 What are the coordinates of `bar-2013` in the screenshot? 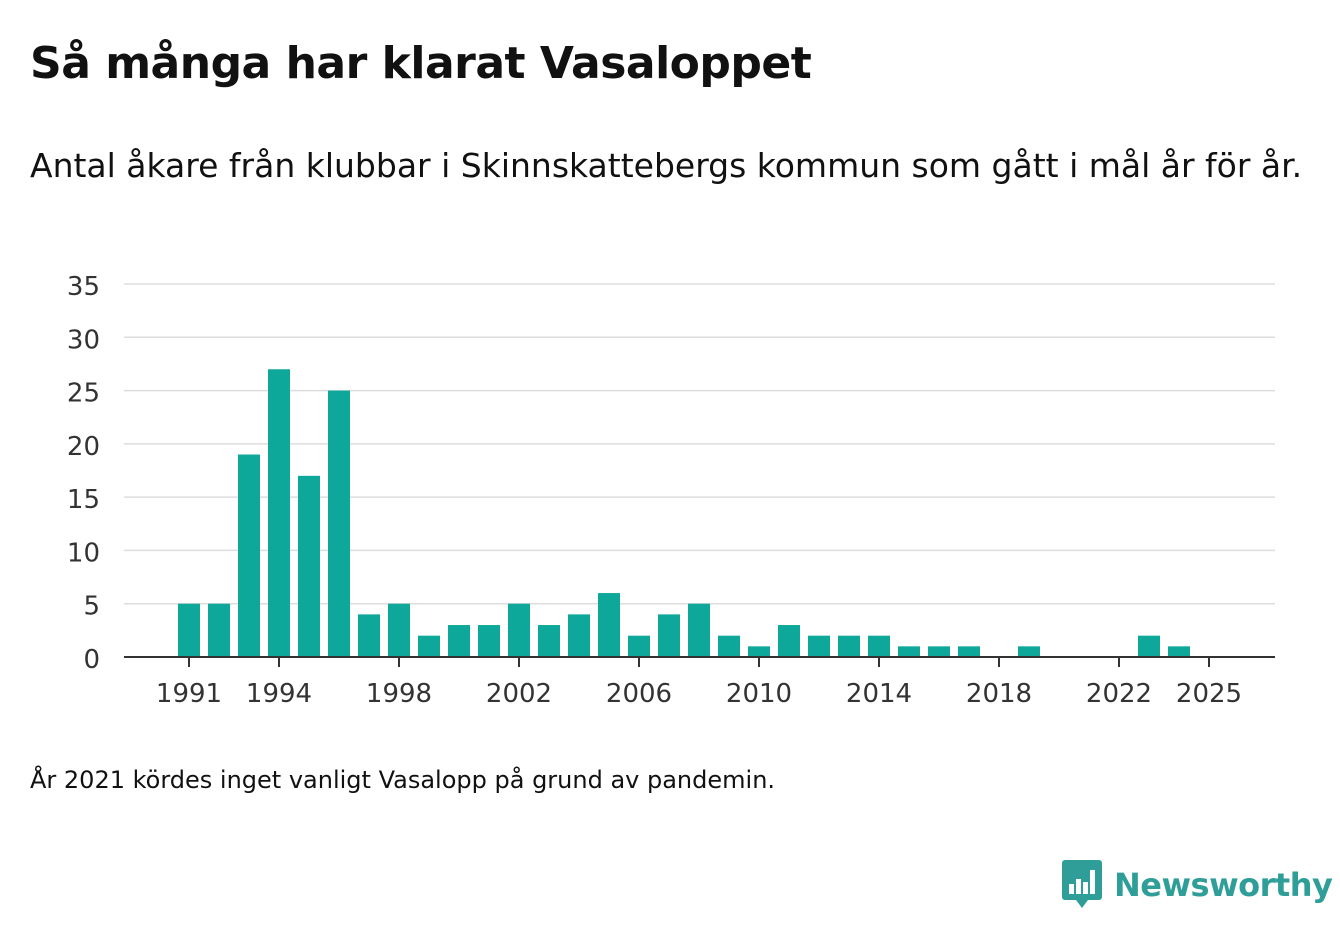 It's located at (849, 646).